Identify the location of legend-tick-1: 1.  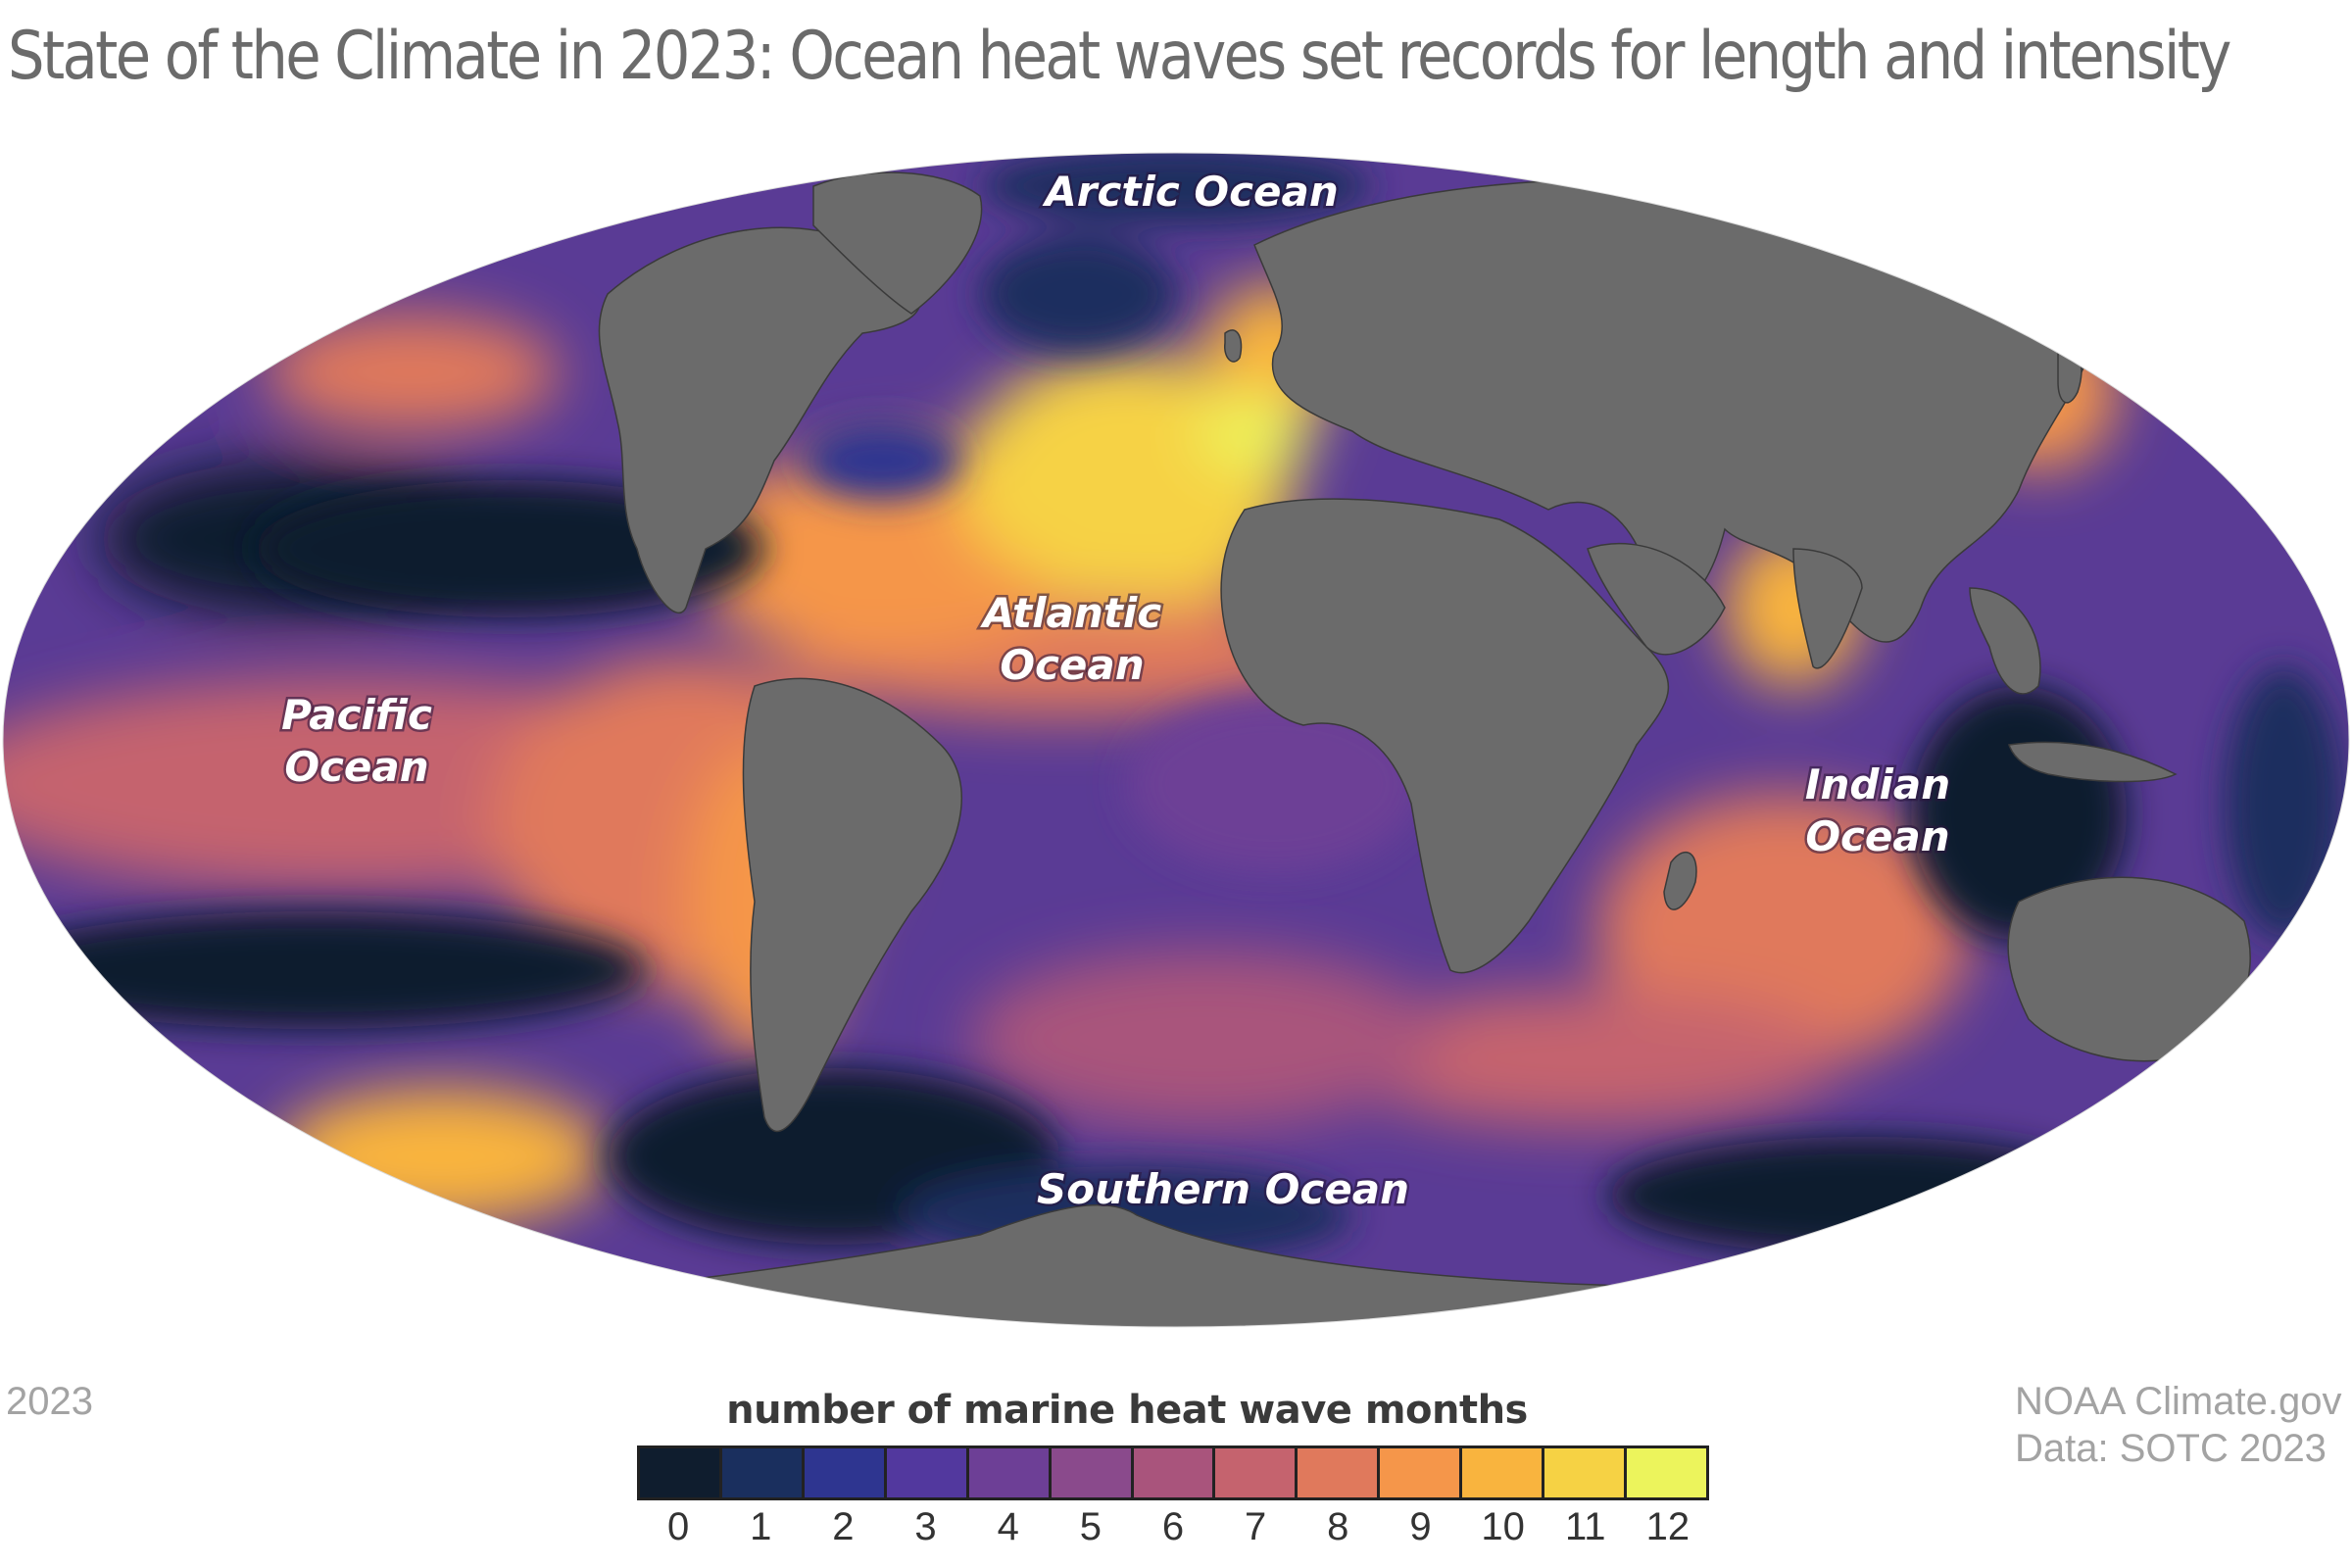
(761, 1526).